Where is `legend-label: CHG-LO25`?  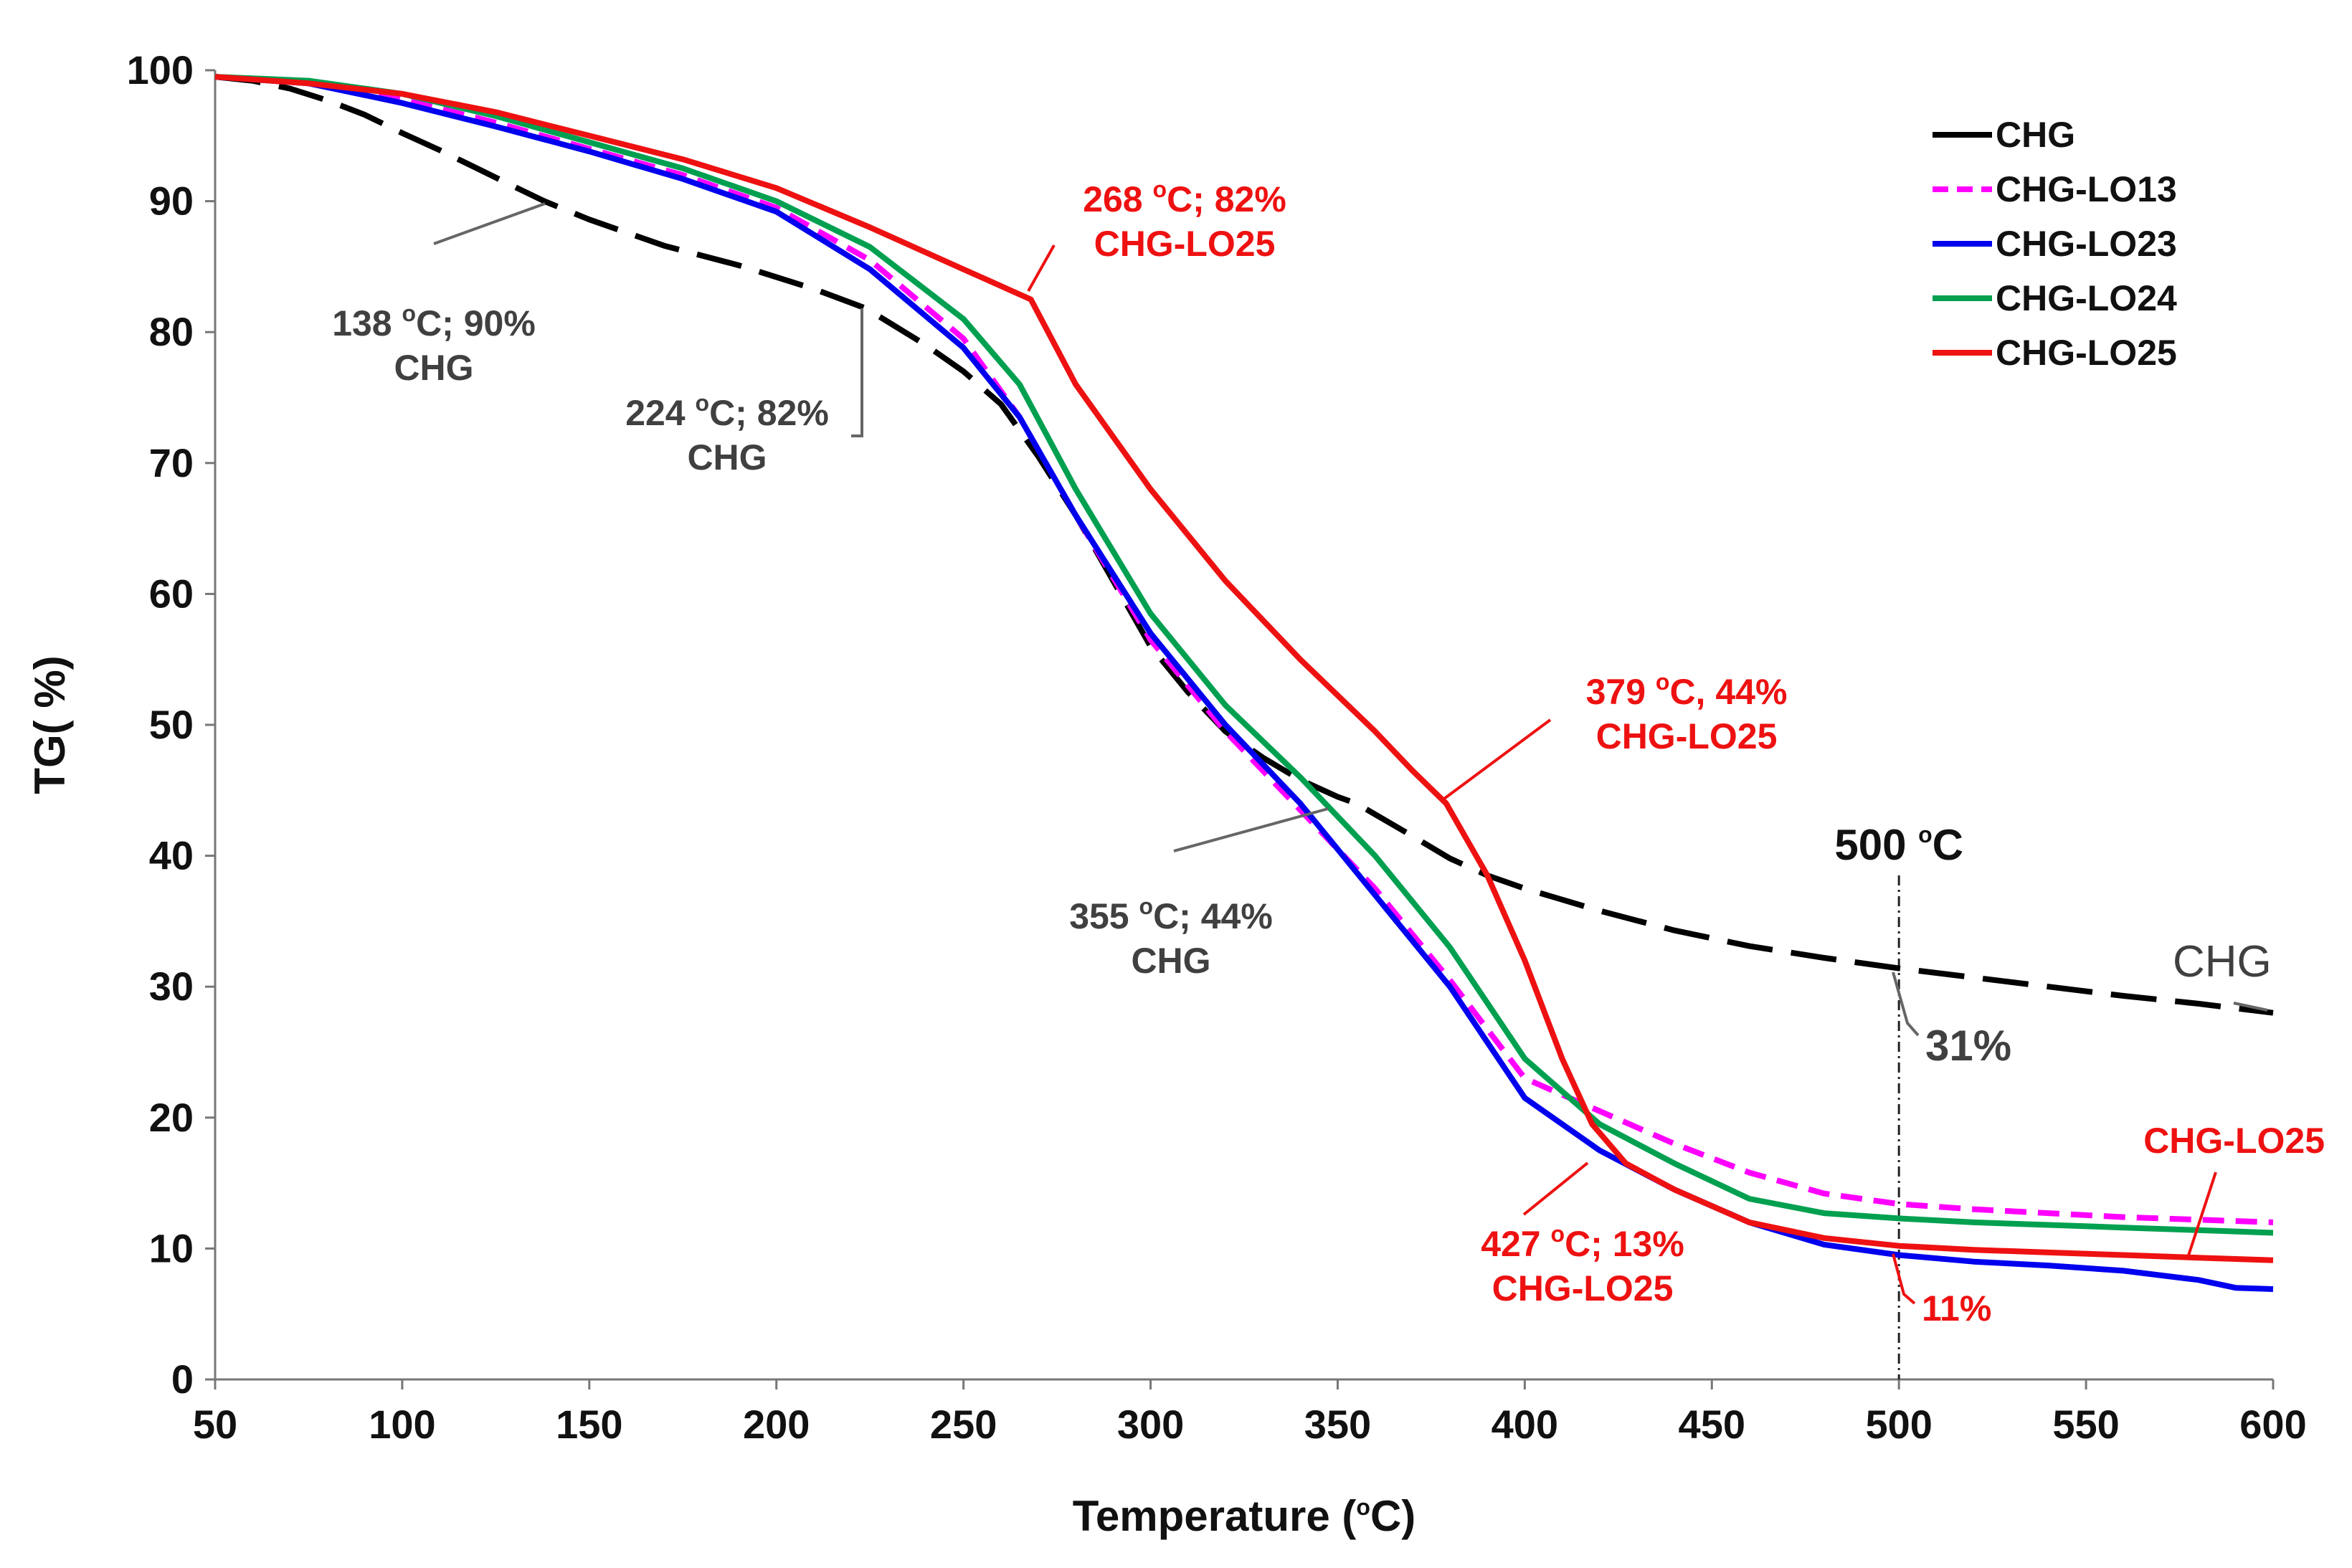
legend-label: CHG-LO25 is located at coordinates (2086, 353).